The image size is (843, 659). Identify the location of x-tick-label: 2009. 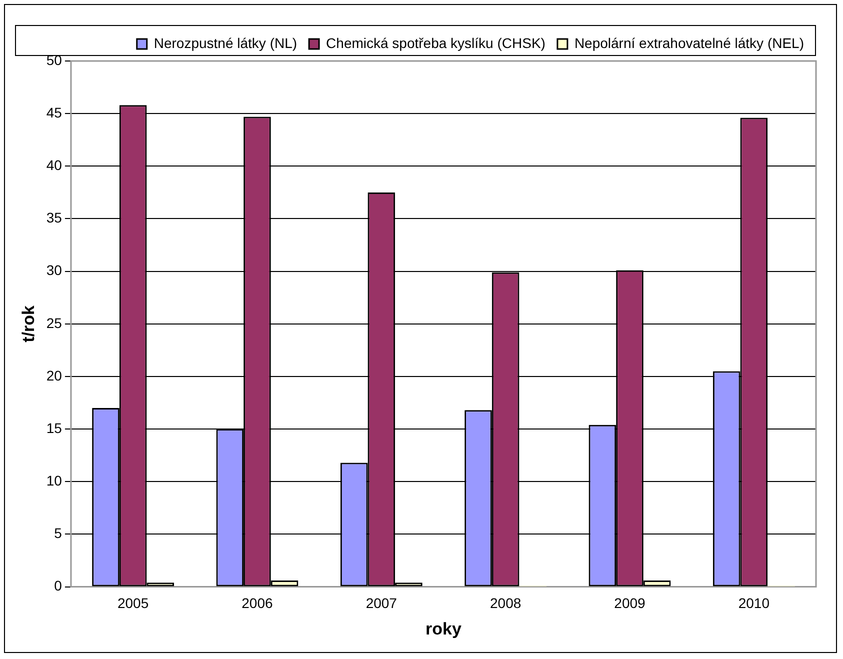
(630, 603).